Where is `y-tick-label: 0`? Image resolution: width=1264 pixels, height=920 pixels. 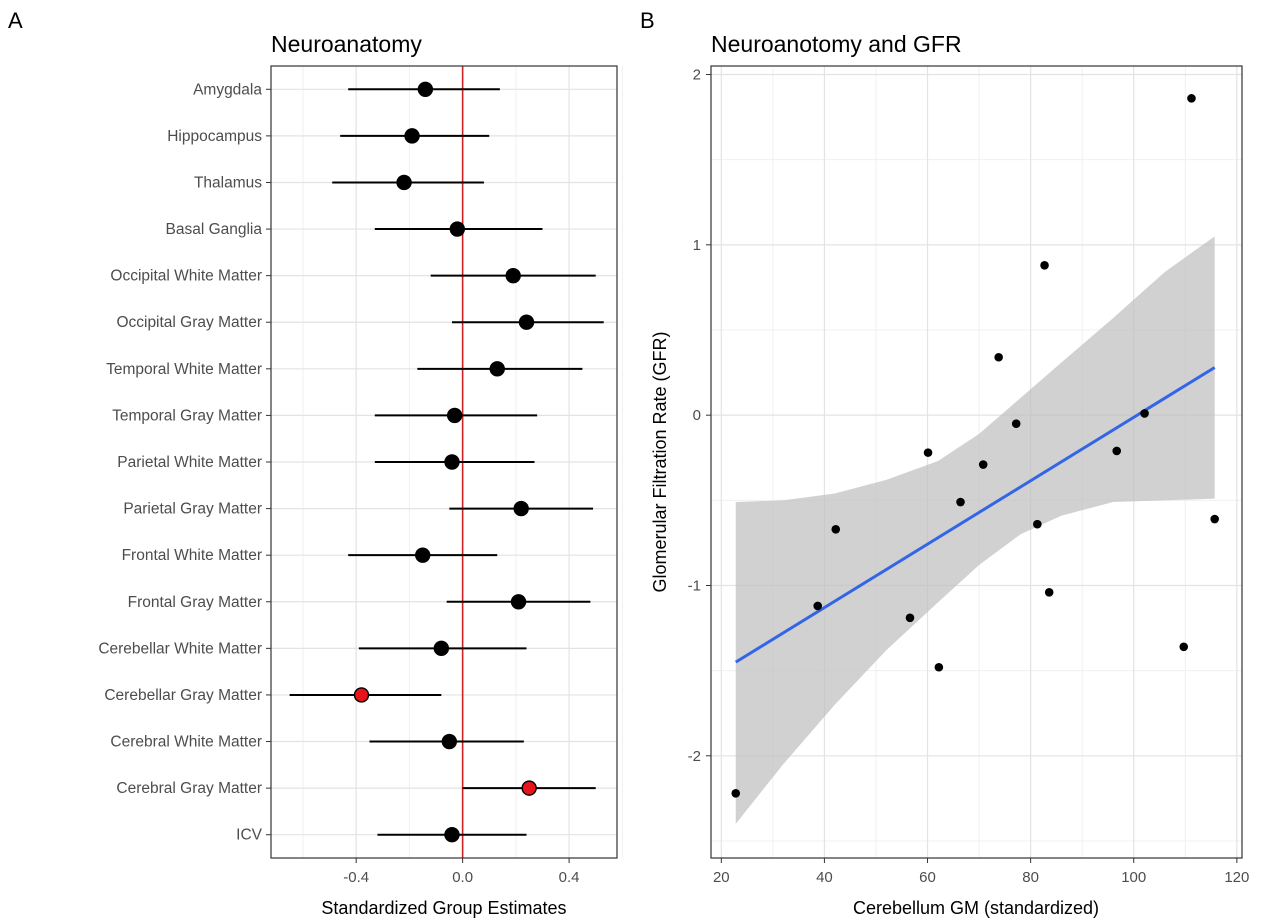
y-tick-label: 0 is located at coordinates (697, 415).